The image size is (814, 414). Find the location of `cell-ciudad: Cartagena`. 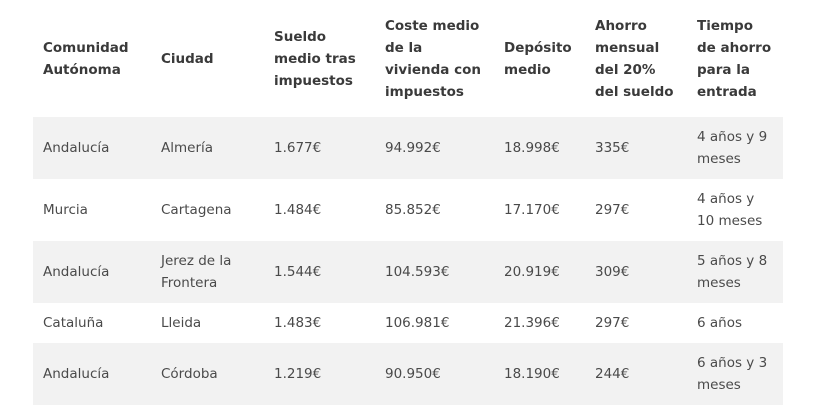

cell-ciudad: Cartagena is located at coordinates (196, 210).